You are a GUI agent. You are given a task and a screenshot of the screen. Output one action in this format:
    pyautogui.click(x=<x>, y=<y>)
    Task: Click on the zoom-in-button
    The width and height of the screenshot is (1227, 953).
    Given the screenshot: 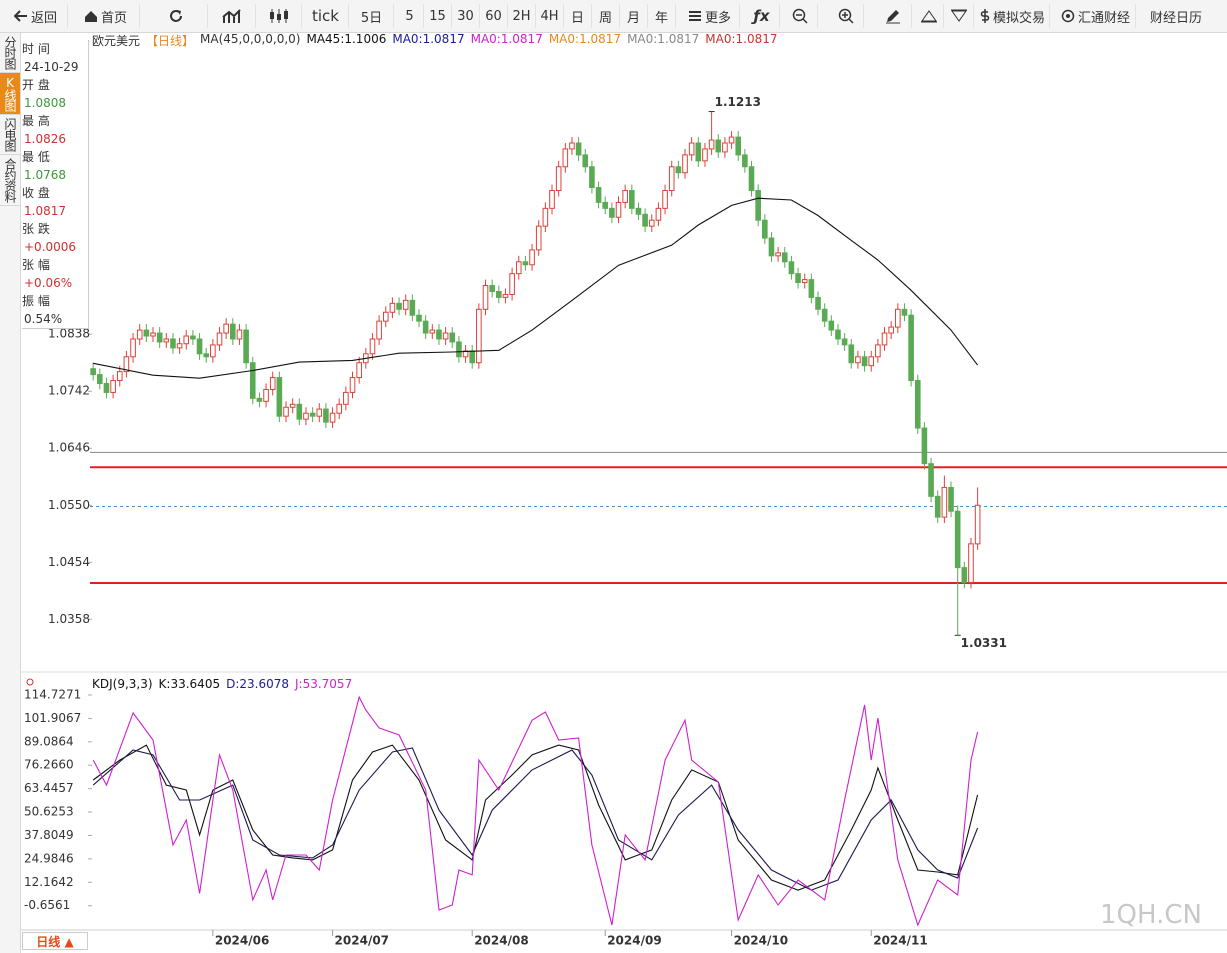 What is the action you would take?
    pyautogui.click(x=846, y=16)
    